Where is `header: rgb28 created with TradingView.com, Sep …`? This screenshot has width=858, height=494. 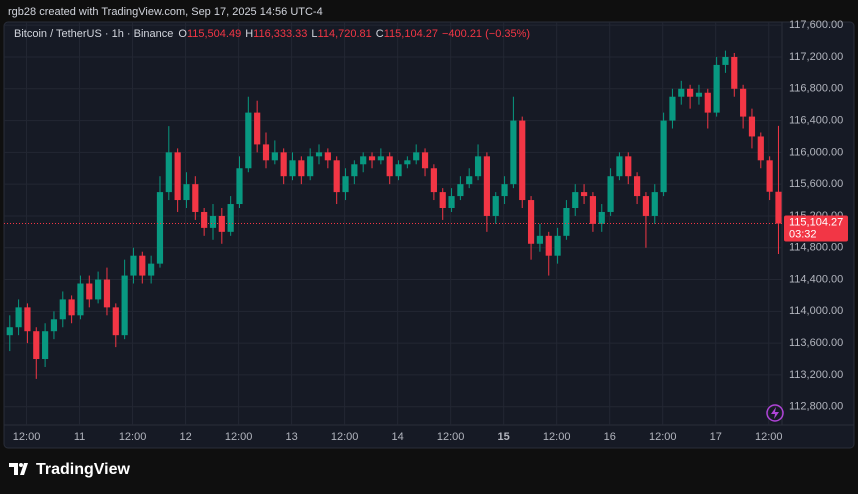
header: rgb28 created with TradingView.com, Sep … is located at coordinates (165, 12).